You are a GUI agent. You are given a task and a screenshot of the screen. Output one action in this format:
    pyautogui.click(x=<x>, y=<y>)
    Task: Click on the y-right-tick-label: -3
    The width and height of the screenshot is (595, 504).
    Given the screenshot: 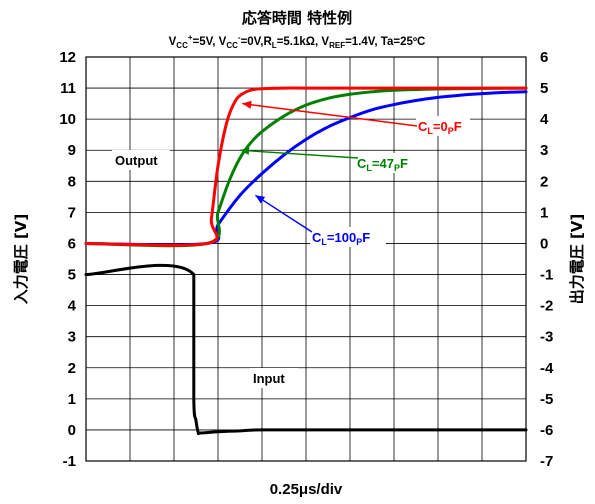 What is the action you would take?
    pyautogui.click(x=546, y=337)
    